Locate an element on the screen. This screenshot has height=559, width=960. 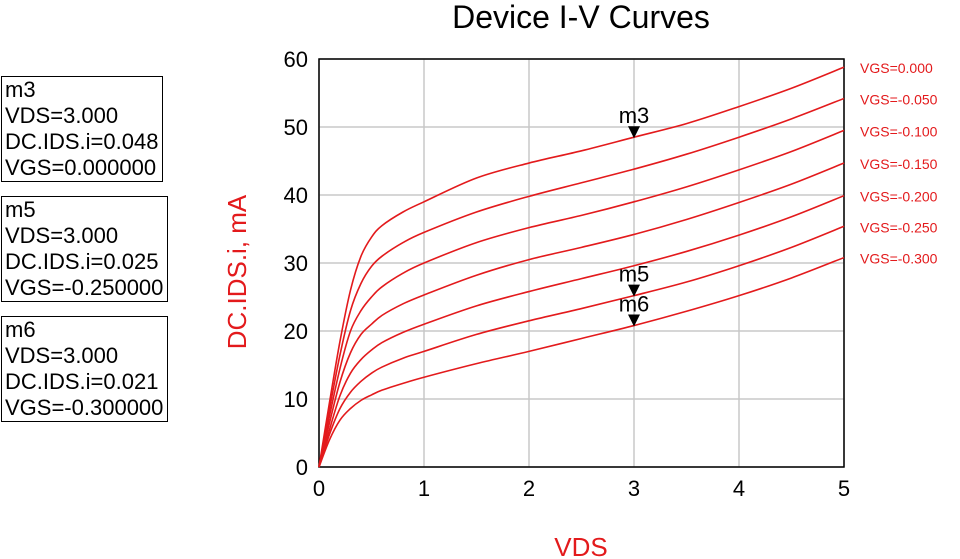
marker-readout-line: VGS=0.000000 is located at coordinates (81, 167).